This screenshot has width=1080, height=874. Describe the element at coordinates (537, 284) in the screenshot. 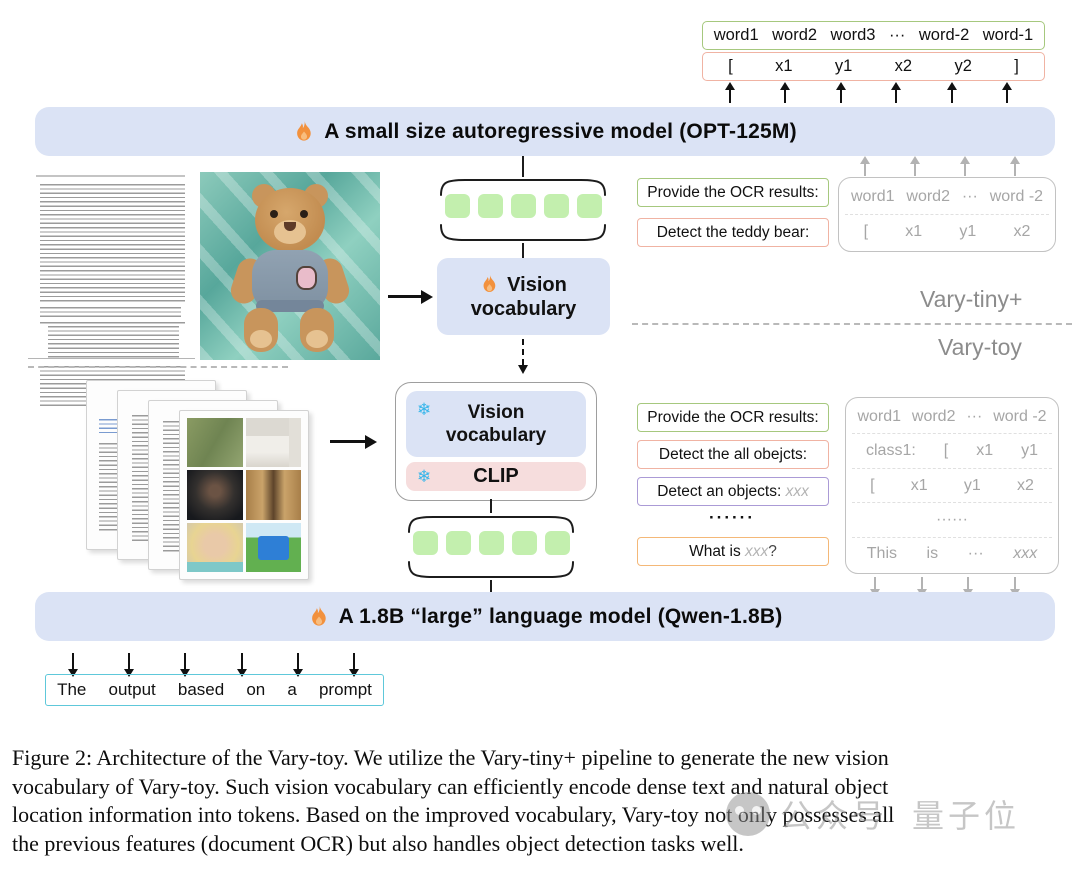

I see `vision-vocab-line1: Vision` at that location.